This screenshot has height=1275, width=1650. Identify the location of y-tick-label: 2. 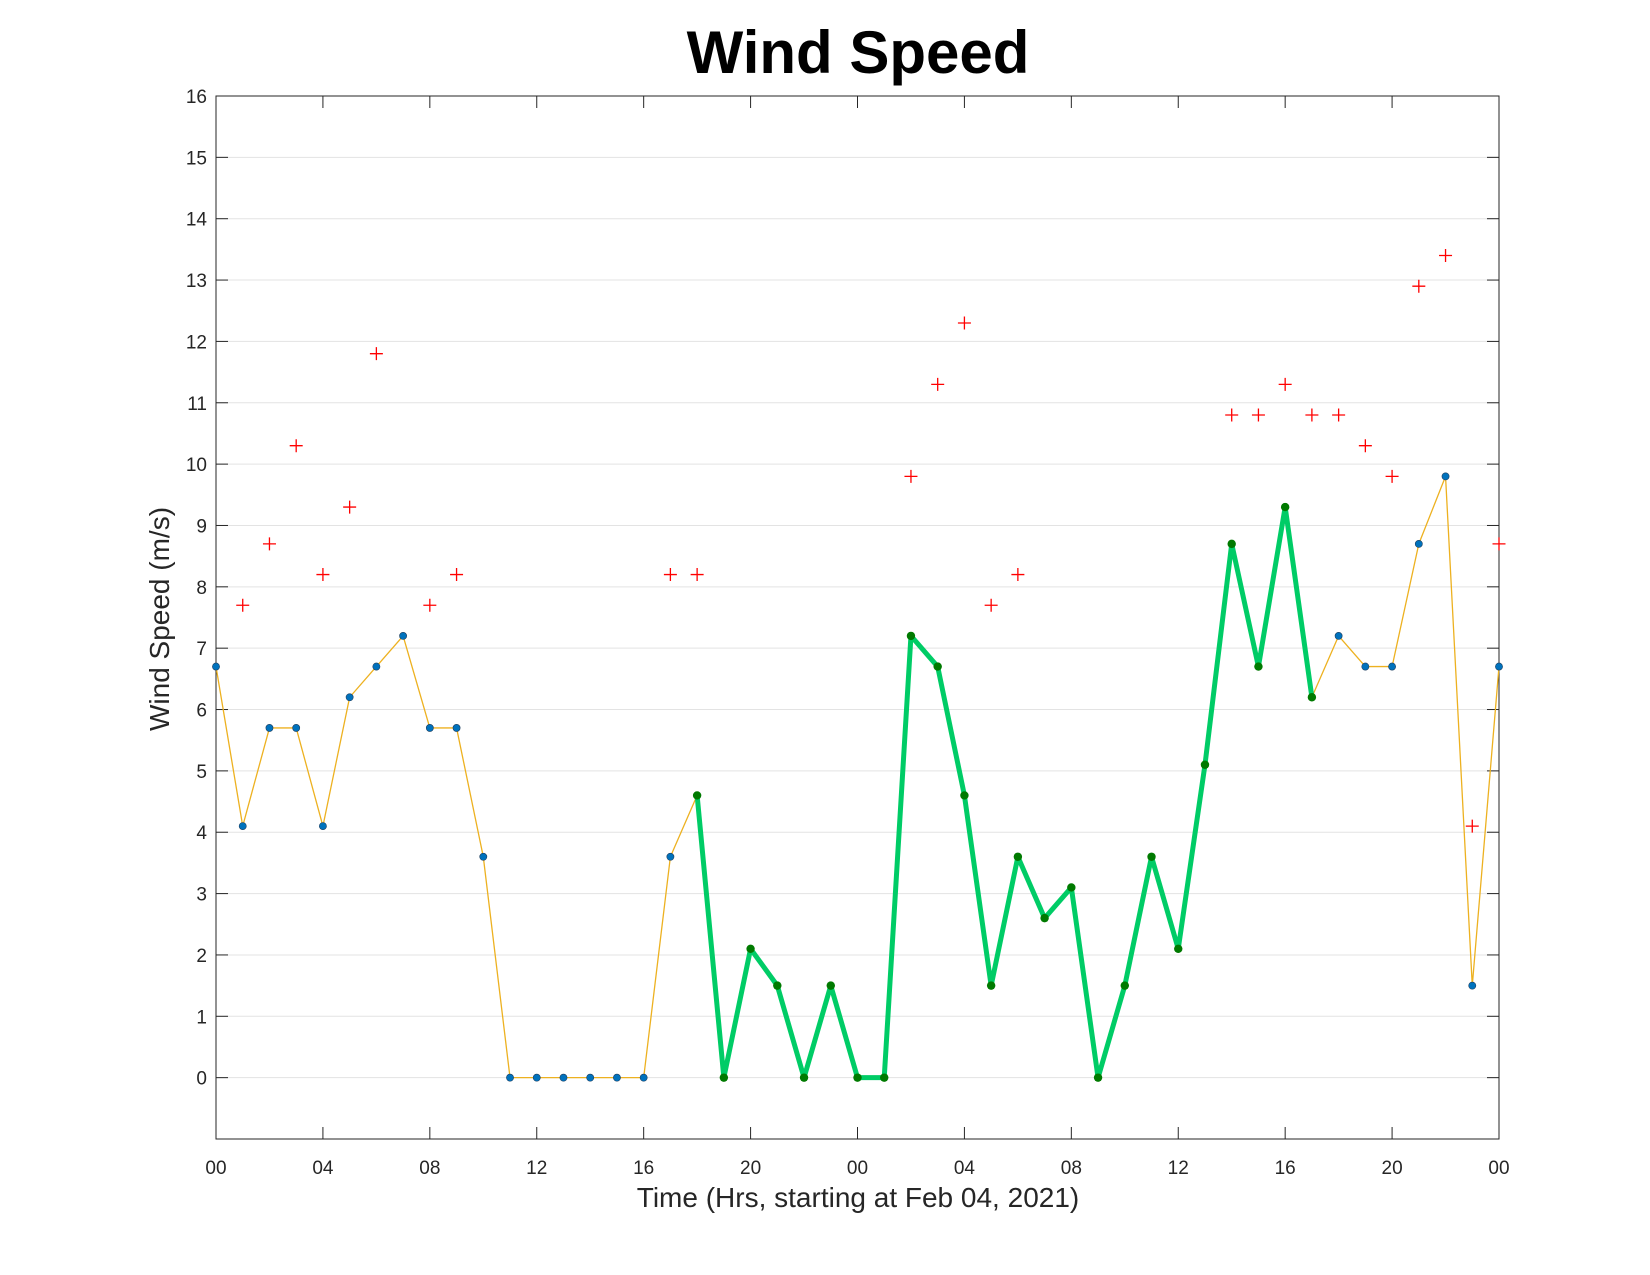
(201, 956).